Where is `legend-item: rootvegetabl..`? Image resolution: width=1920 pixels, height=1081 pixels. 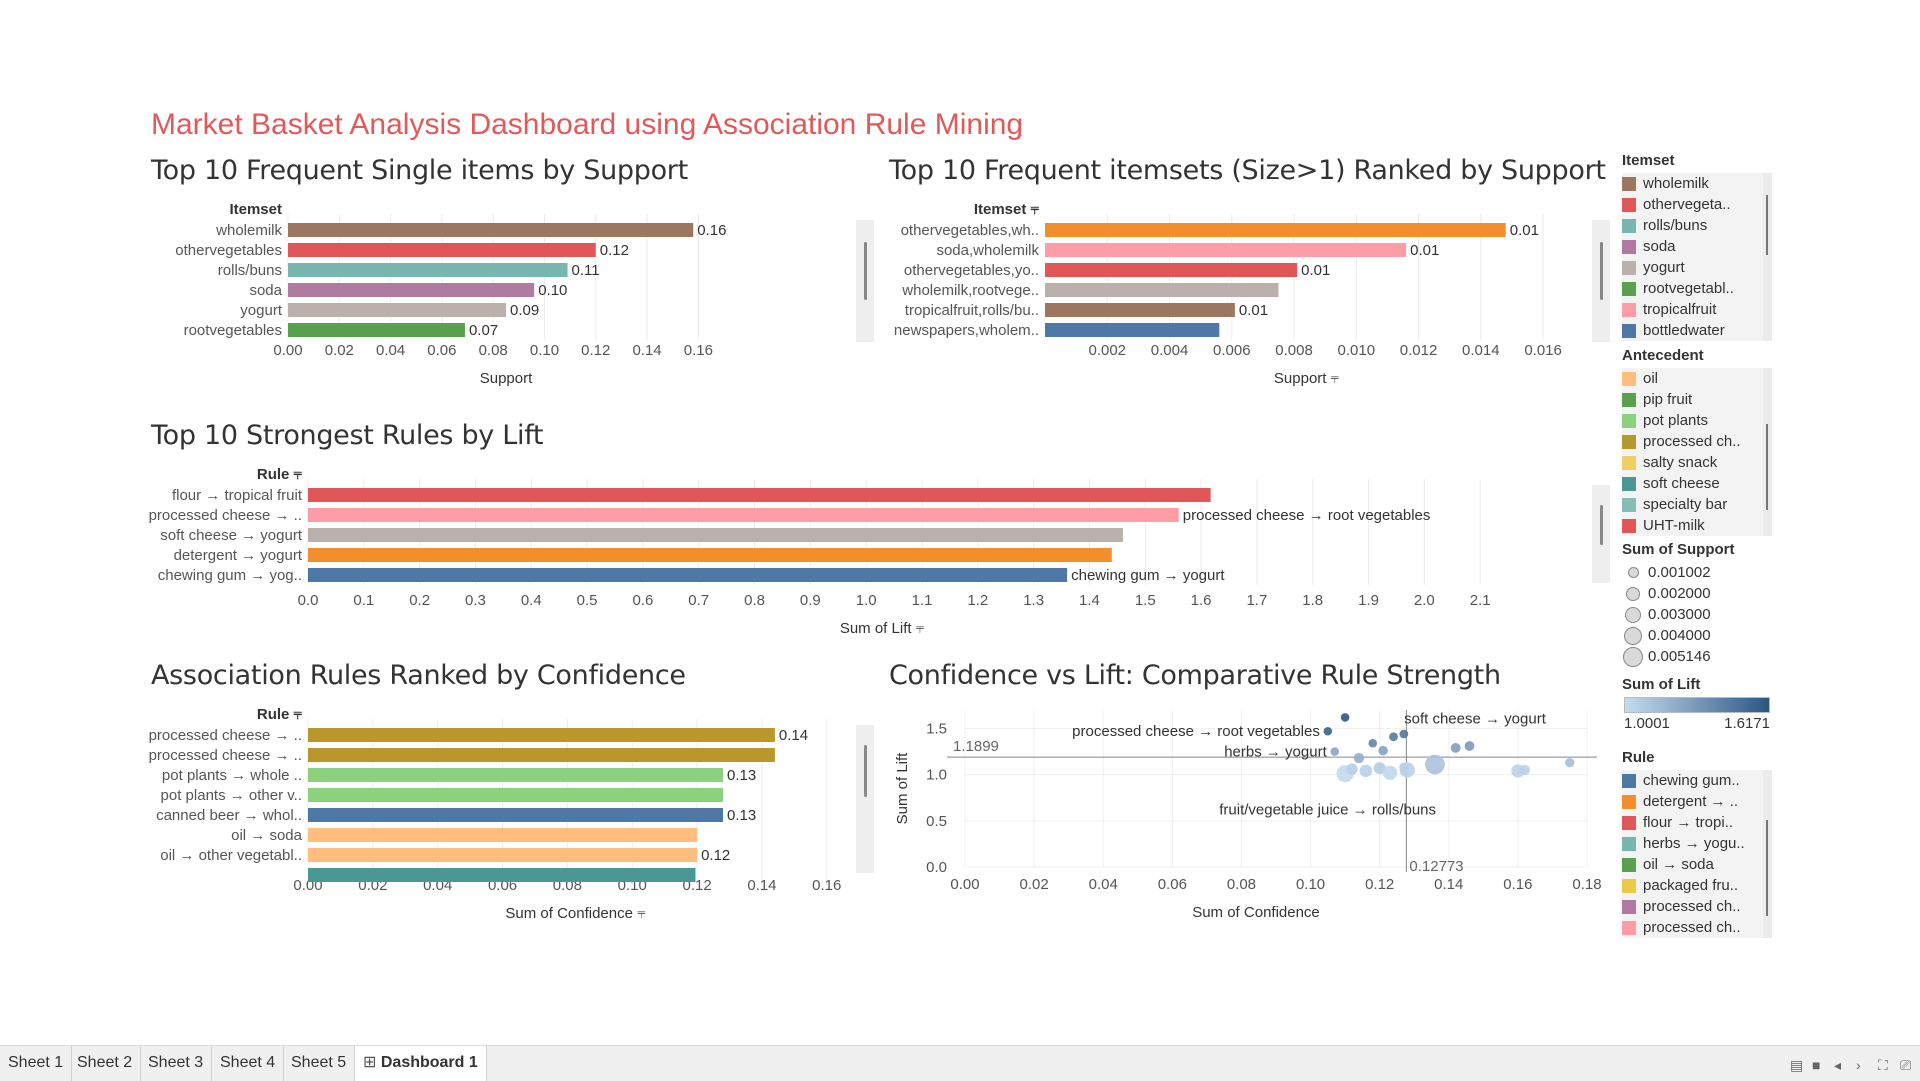
legend-item: rootvegetabl.. is located at coordinates (1697, 288).